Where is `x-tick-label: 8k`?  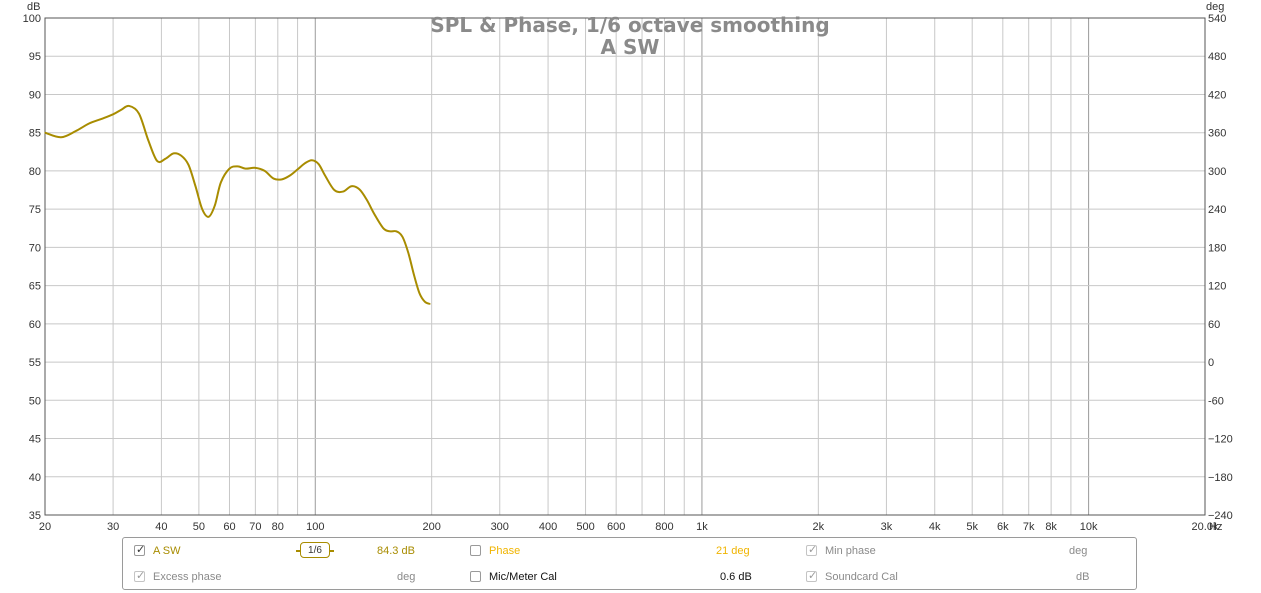 x-tick-label: 8k is located at coordinates (1051, 527).